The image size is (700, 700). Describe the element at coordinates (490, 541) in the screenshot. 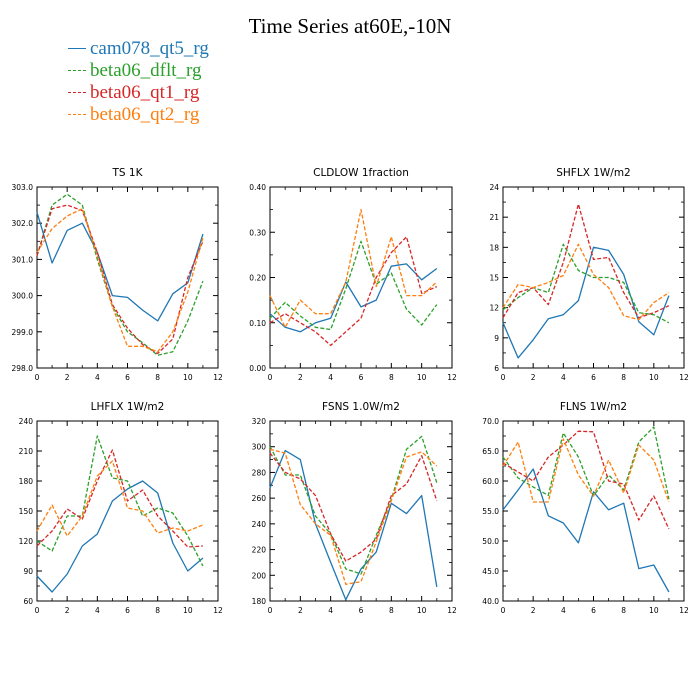

I see `y-tick-label: 50.0` at that location.